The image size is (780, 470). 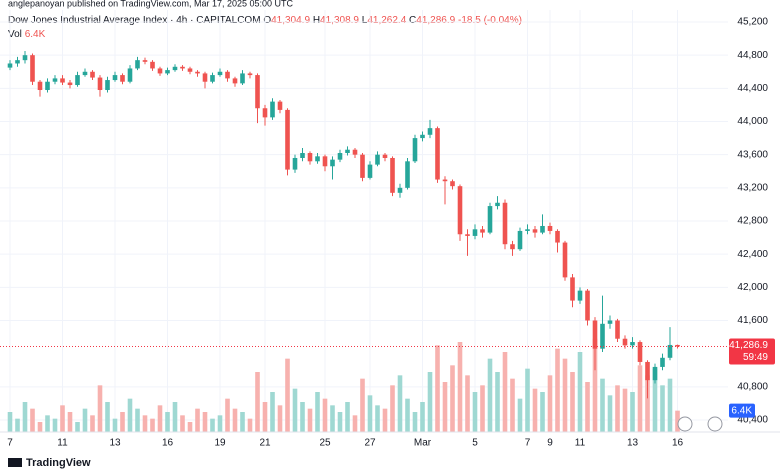 What do you see at coordinates (58, 463) in the screenshot?
I see `brand: TradingView` at bounding box center [58, 463].